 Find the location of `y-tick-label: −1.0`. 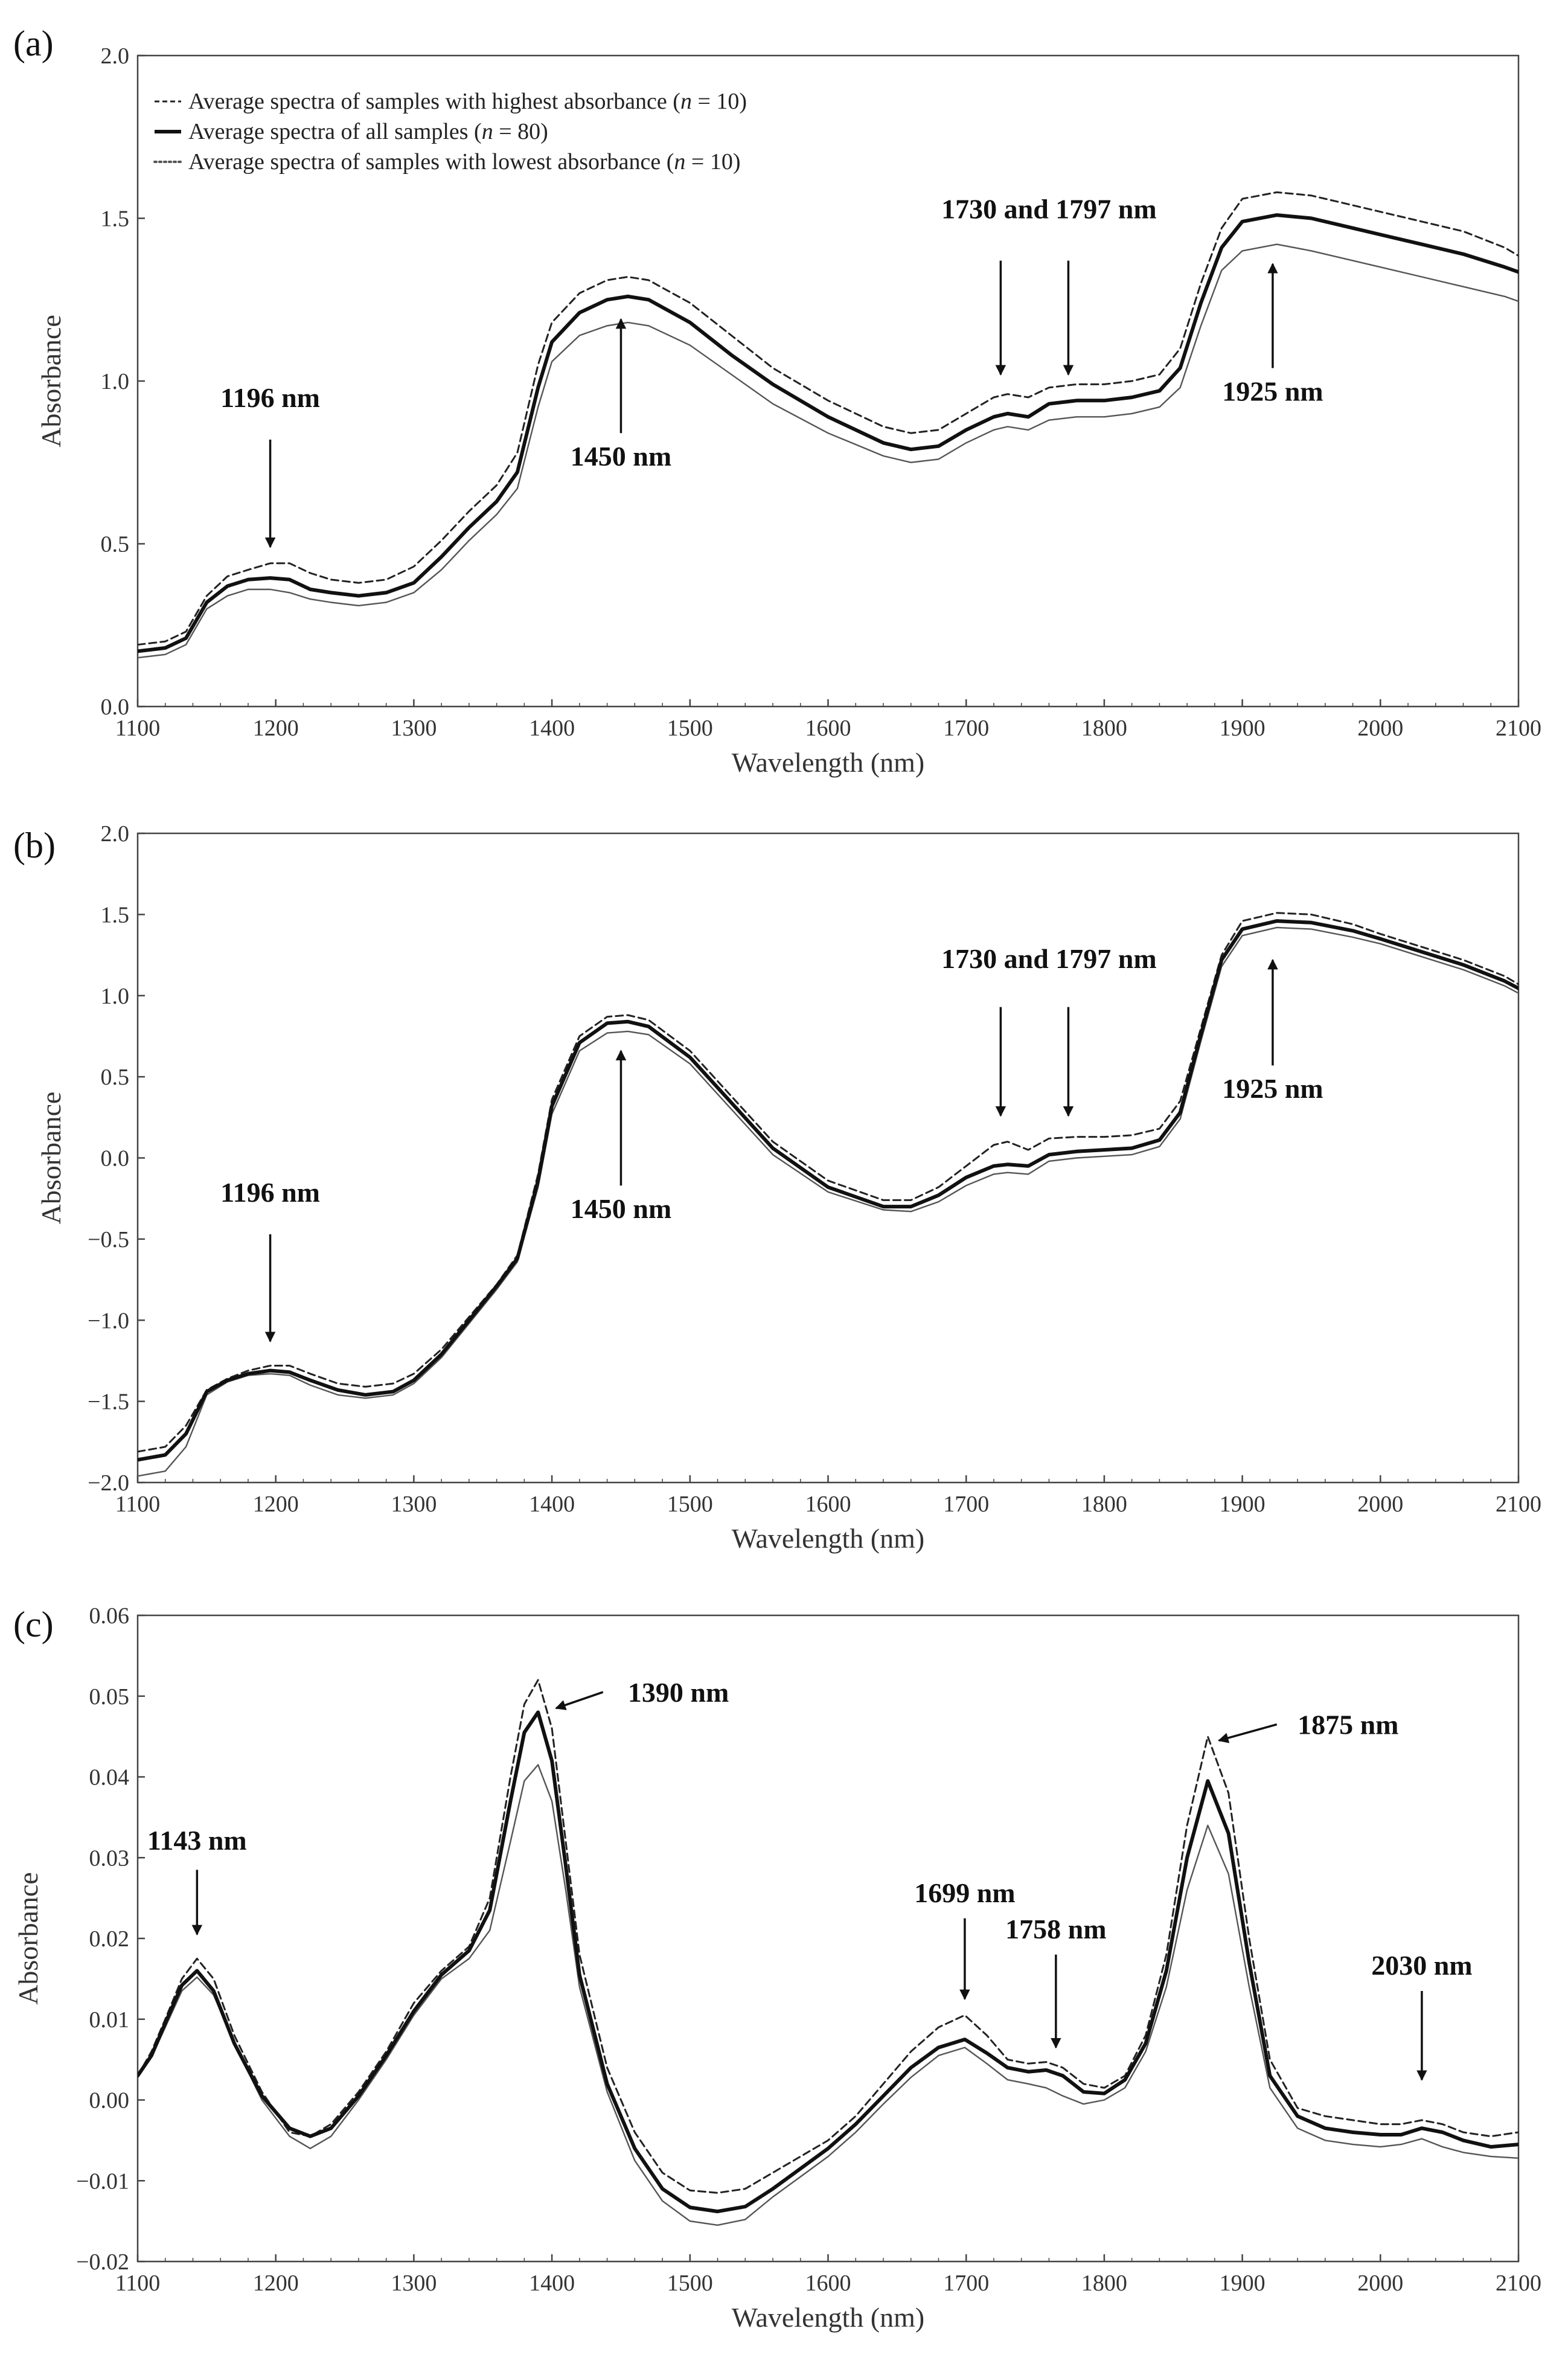

y-tick-label: −1.0 is located at coordinates (108, 1320).